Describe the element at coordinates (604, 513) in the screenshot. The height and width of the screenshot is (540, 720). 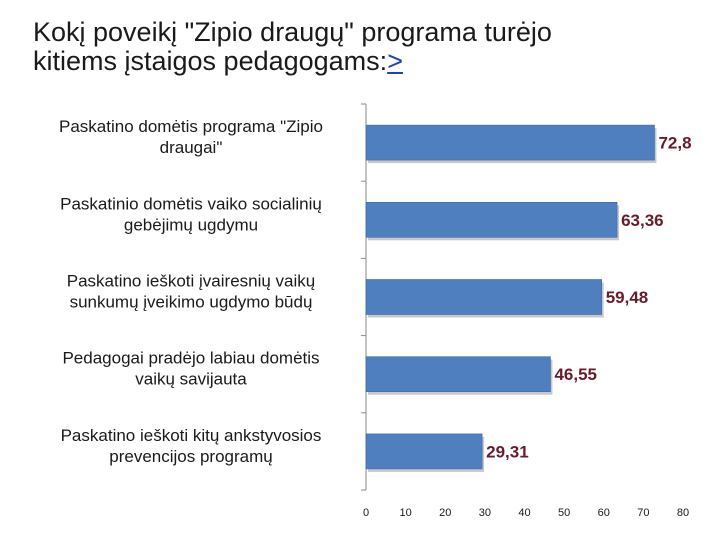
I see `x-tick-label-60: 60` at that location.